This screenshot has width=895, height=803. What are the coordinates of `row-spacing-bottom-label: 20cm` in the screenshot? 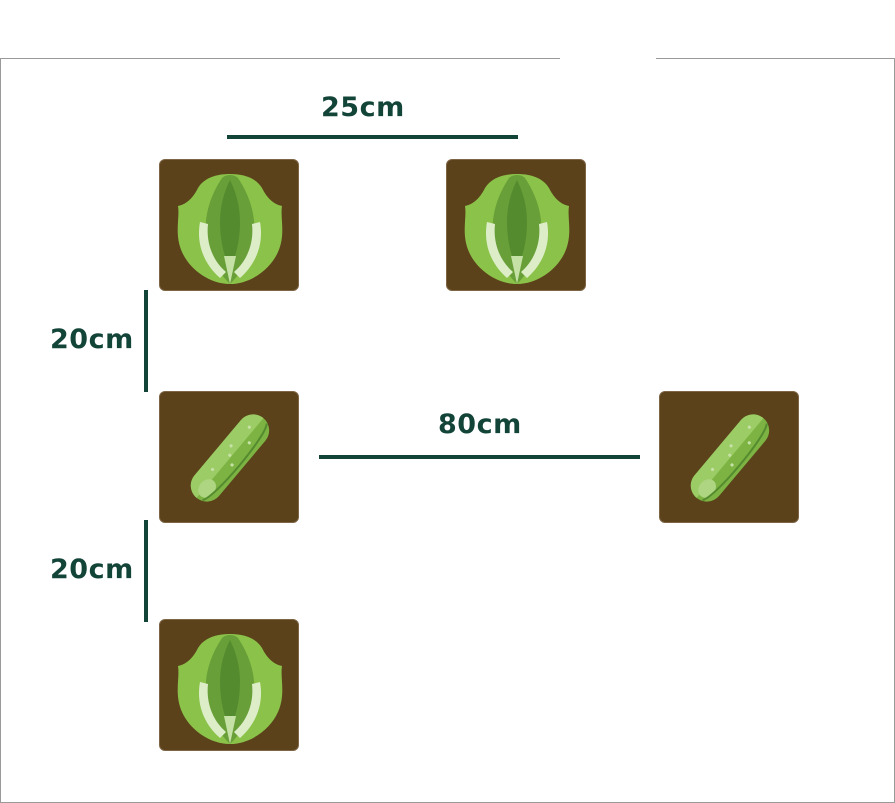 It's located at (92, 569).